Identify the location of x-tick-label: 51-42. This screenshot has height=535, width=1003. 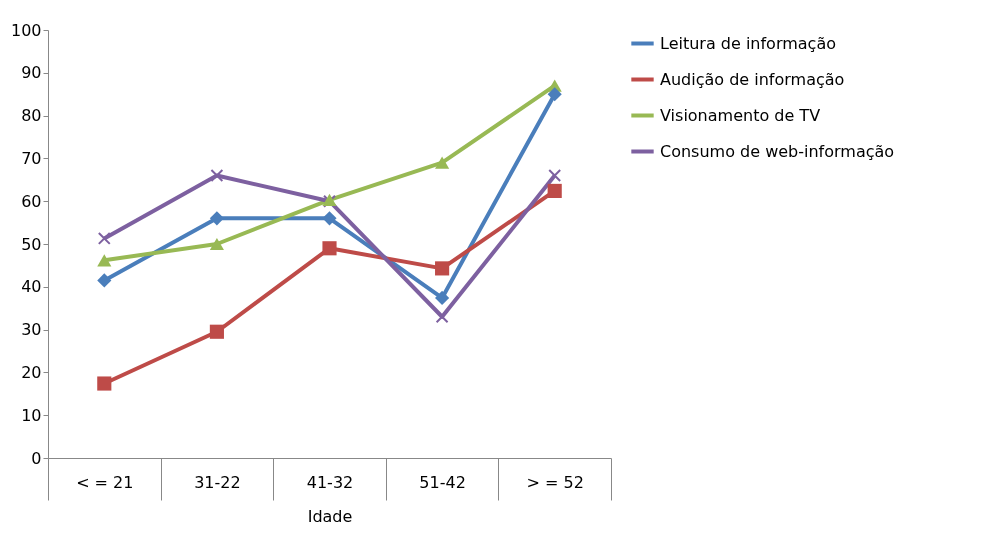
(442, 482).